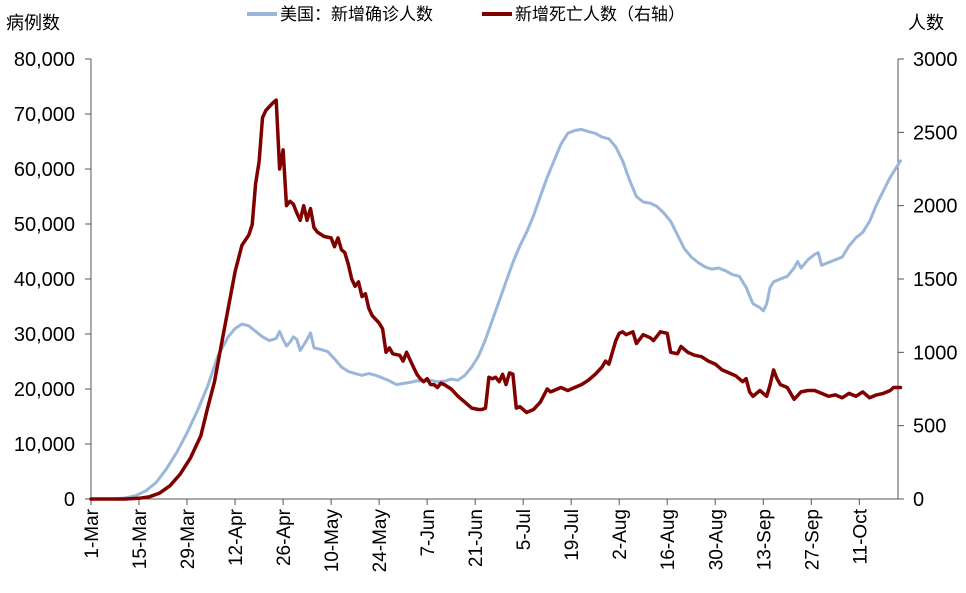 This screenshot has height=593, width=966. I want to click on x-tick-label: 2-Aug, so click(620, 534).